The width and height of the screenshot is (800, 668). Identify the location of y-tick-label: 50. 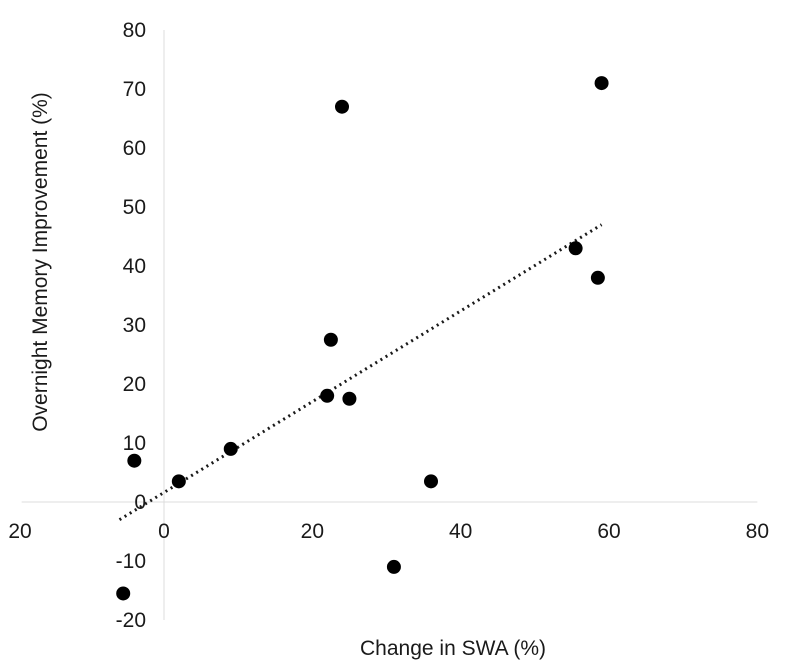
(134, 207).